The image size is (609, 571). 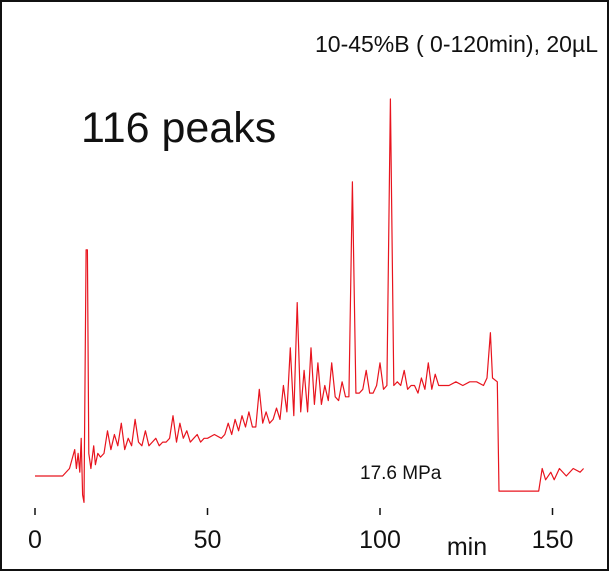 What do you see at coordinates (456, 44) in the screenshot?
I see `conditions-label: 10-45%B ( 0-120min), 20µL` at bounding box center [456, 44].